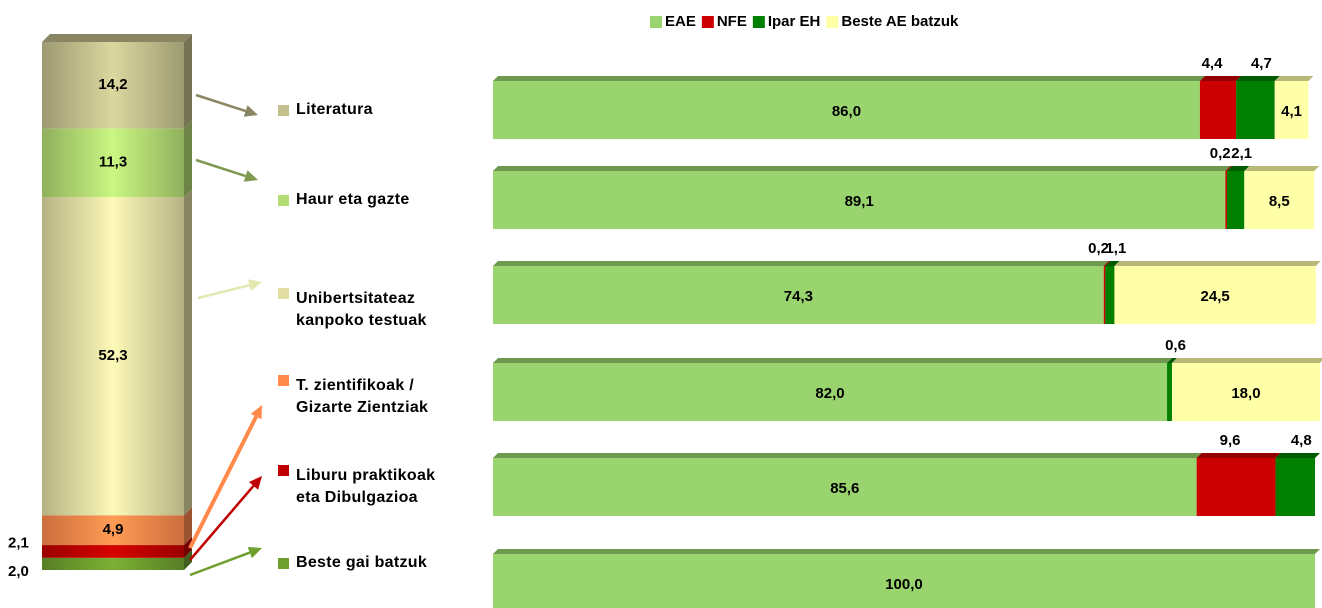 This screenshot has width=1322, height=608. What do you see at coordinates (1175, 345) in the screenshot?
I see `value-label: 0,6` at bounding box center [1175, 345].